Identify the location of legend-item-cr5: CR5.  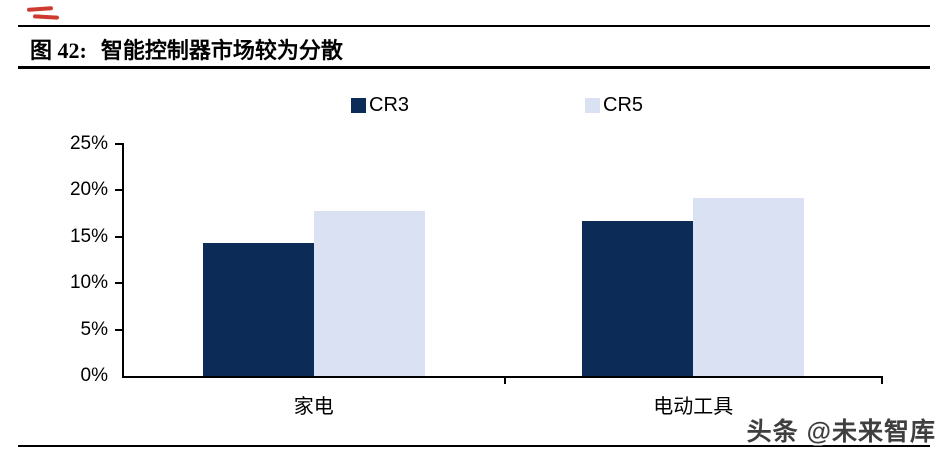
(614, 105).